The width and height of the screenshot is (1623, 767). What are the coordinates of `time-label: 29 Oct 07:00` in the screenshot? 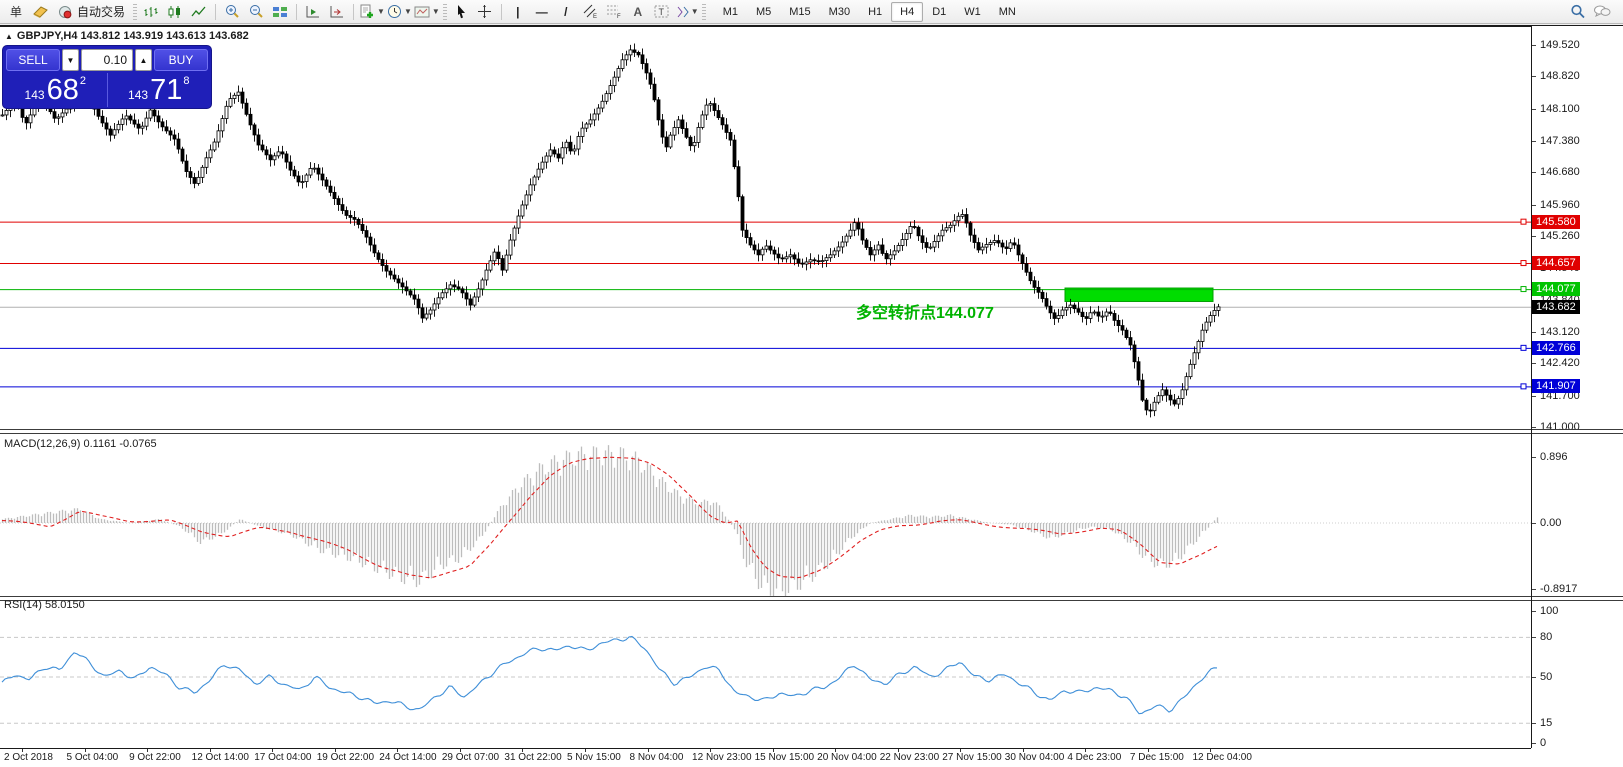 It's located at (470, 757).